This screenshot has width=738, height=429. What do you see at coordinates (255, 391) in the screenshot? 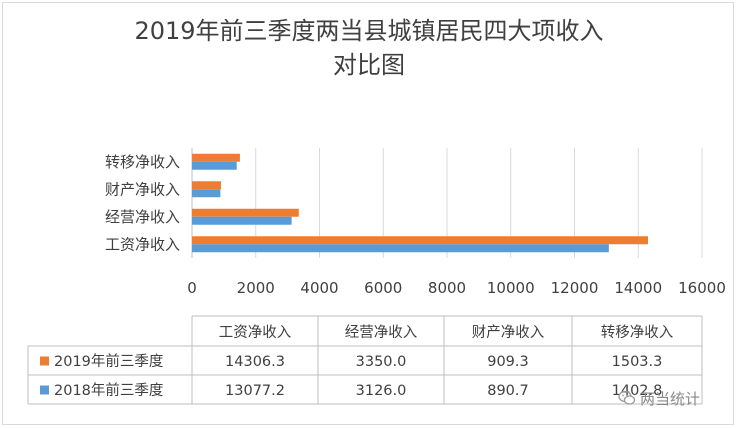
I see `table-value-cell: 13077.2` at bounding box center [255, 391].